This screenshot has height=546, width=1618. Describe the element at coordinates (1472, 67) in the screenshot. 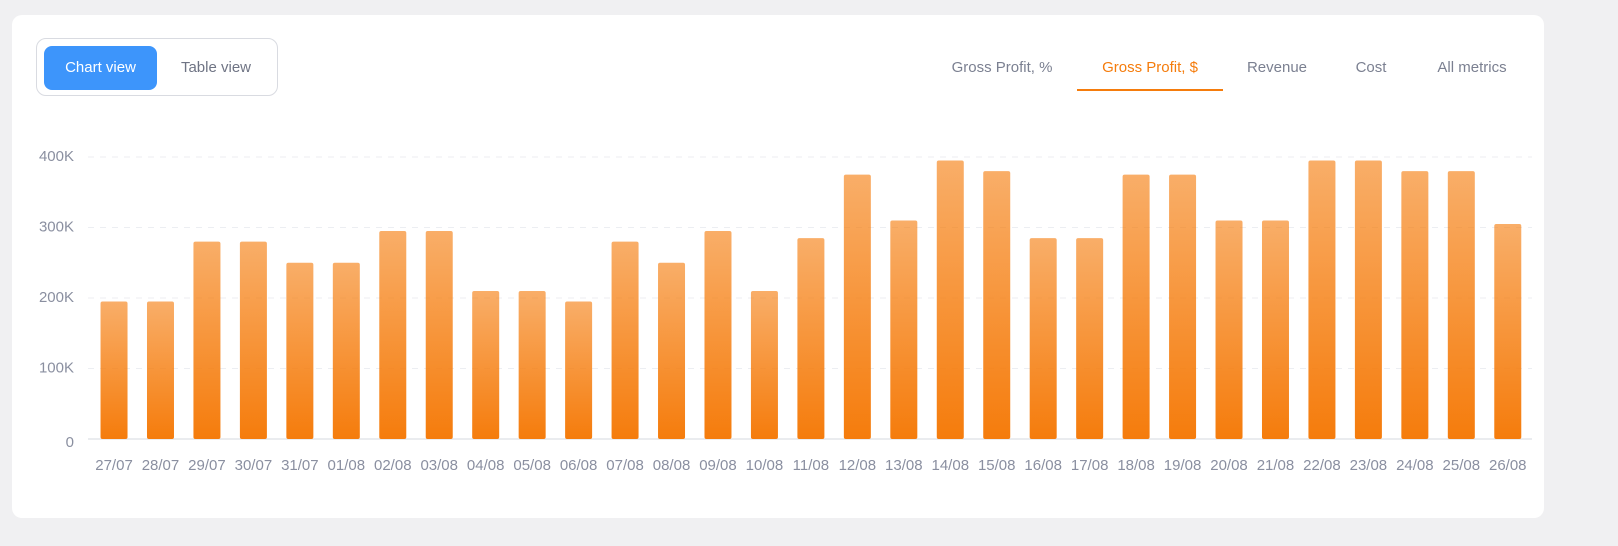

I see `tab: All metrics` at that location.